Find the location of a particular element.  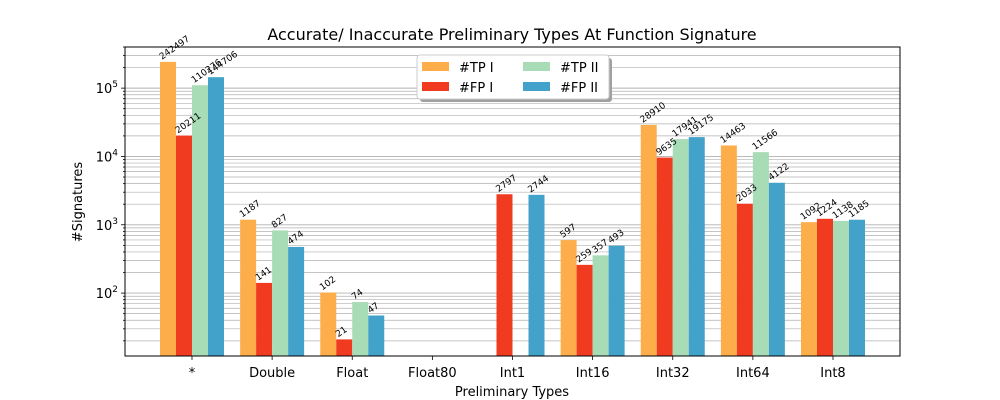

legend-label: #TP I is located at coordinates (476, 68).